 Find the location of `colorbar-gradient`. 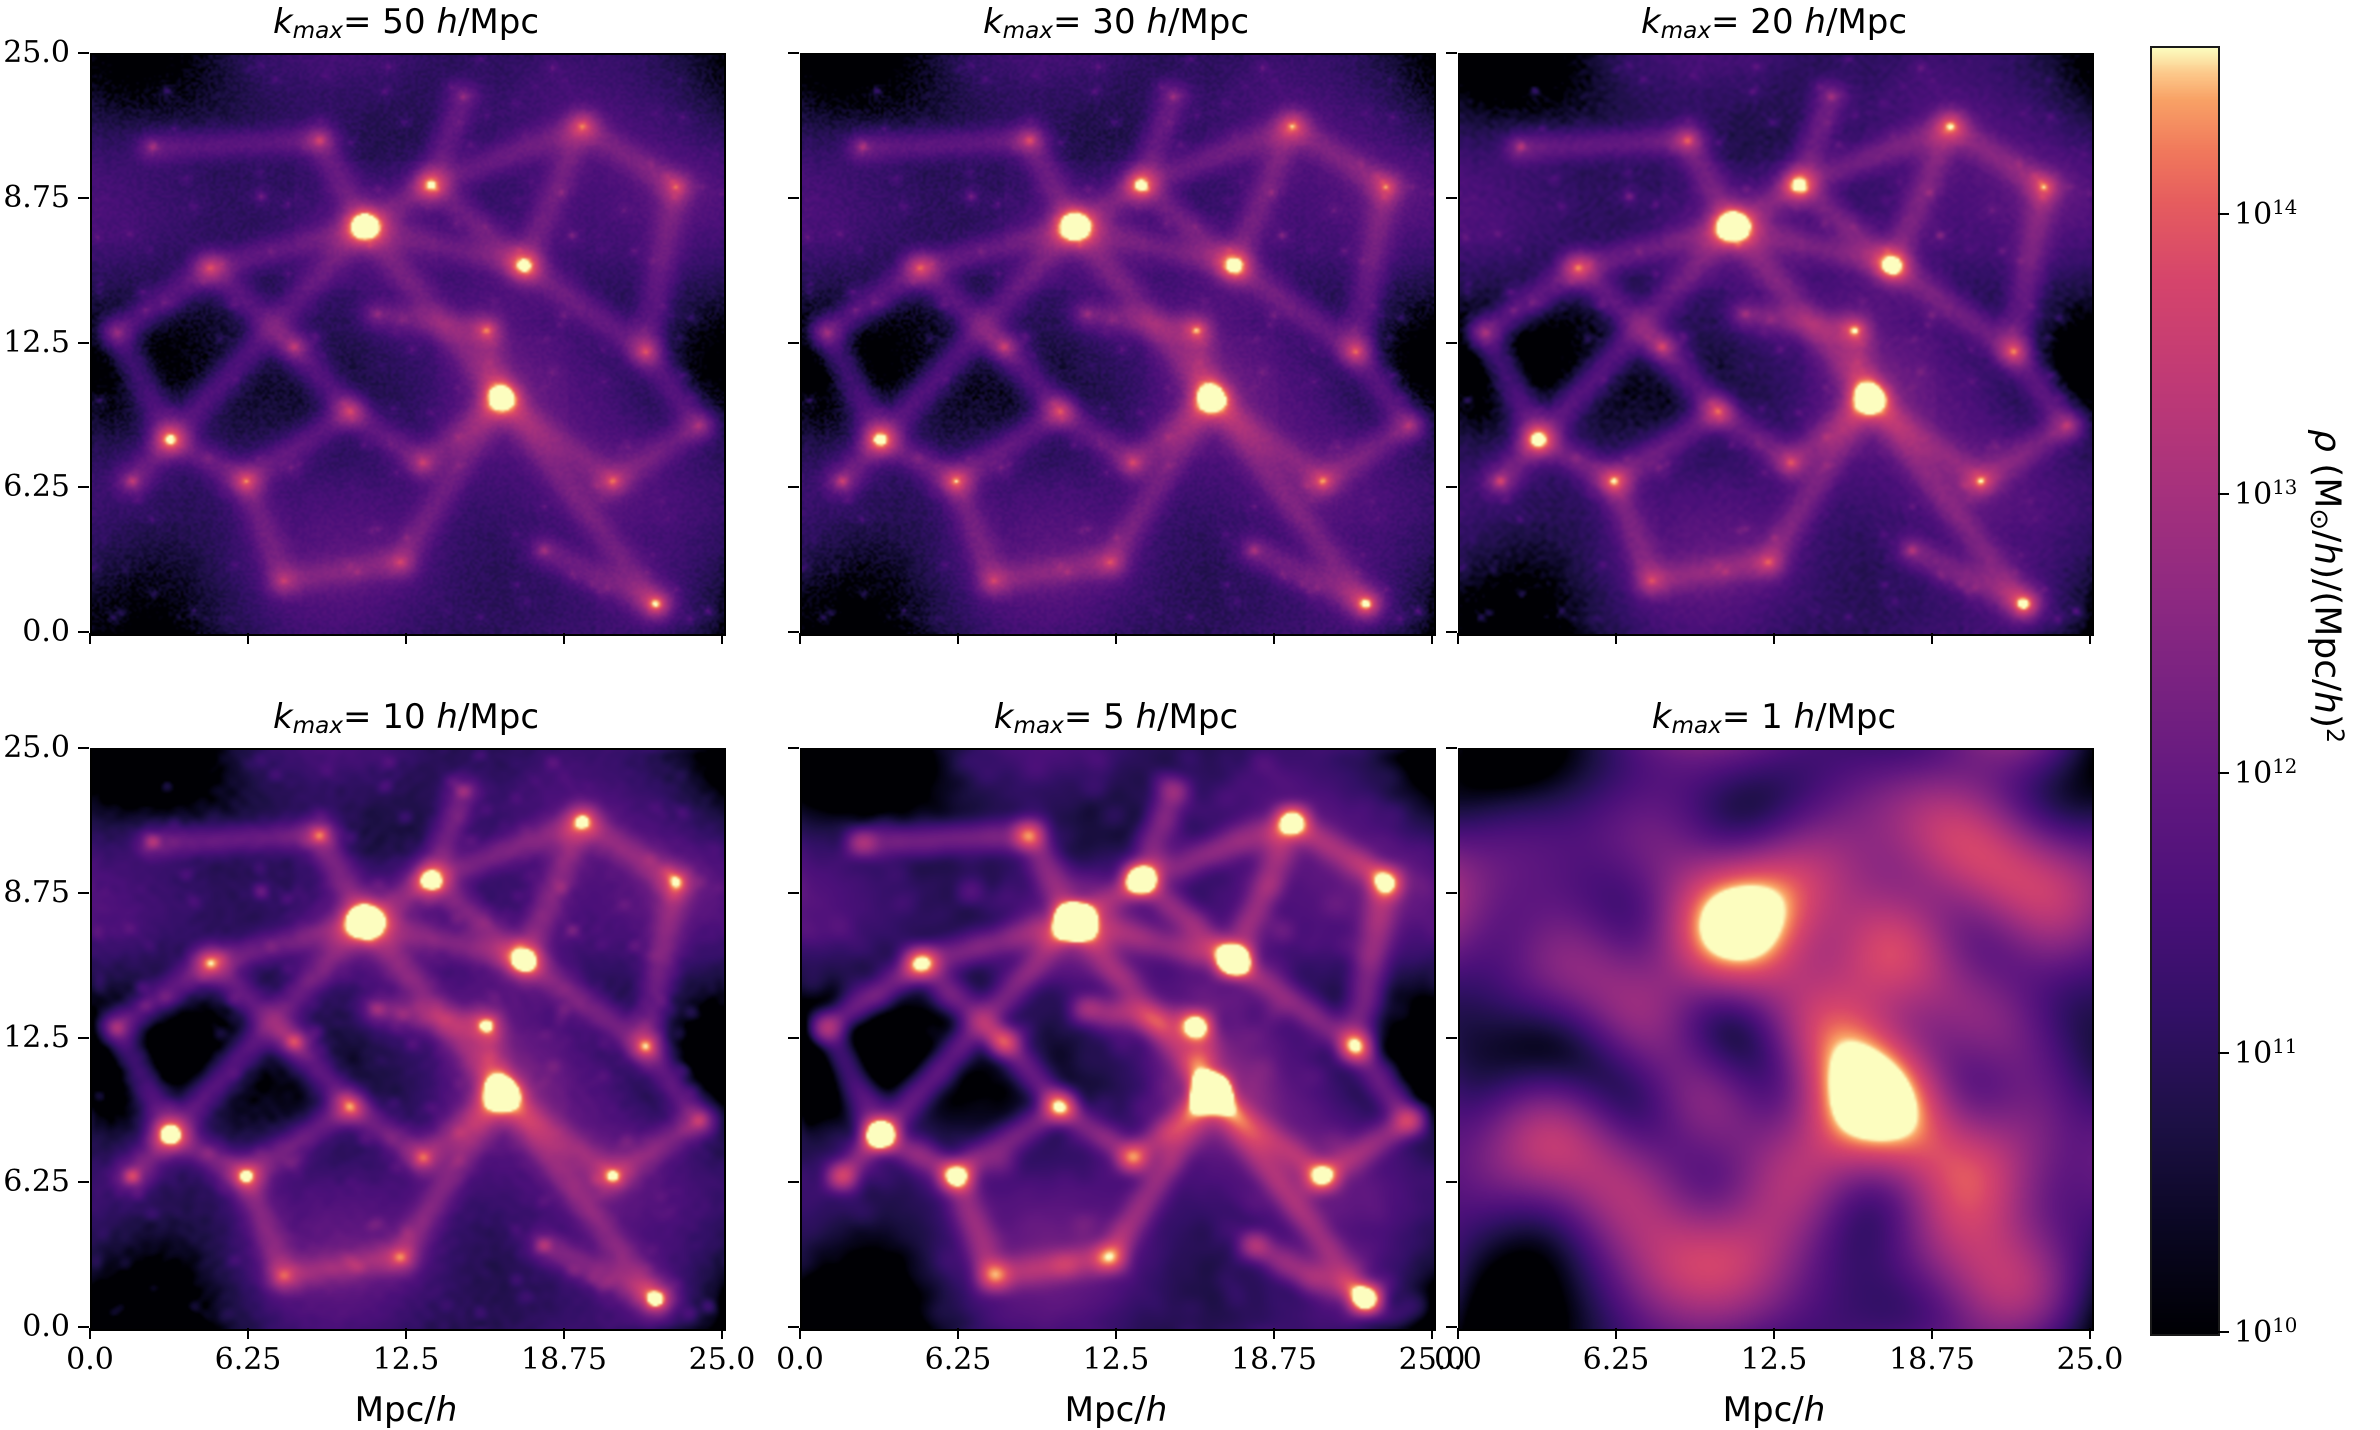

colorbar-gradient is located at coordinates (2185, 691).